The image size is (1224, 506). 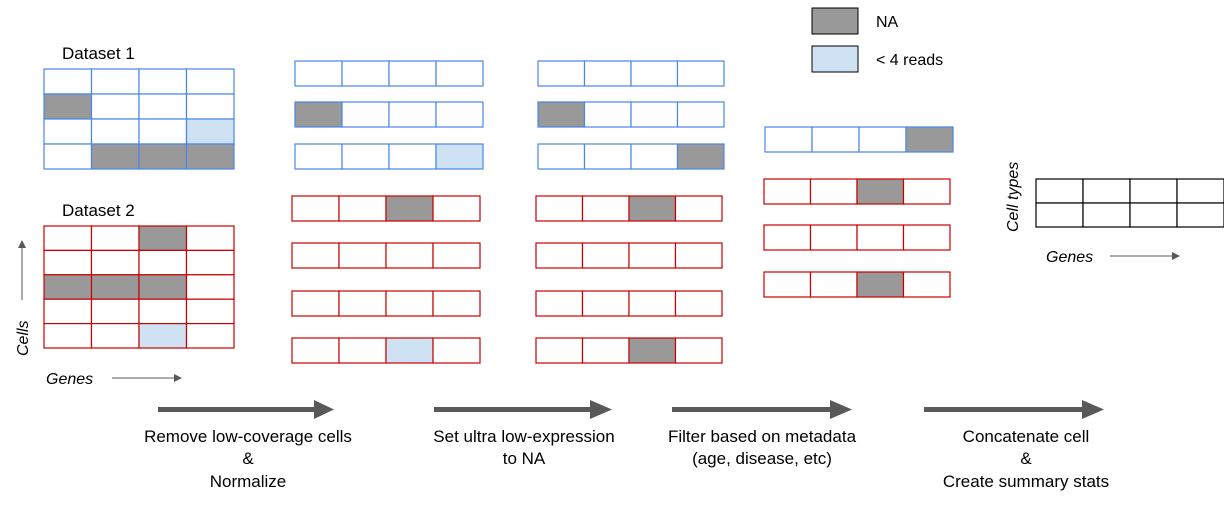 What do you see at coordinates (69, 379) in the screenshot?
I see `genes-axis-label: Genes` at bounding box center [69, 379].